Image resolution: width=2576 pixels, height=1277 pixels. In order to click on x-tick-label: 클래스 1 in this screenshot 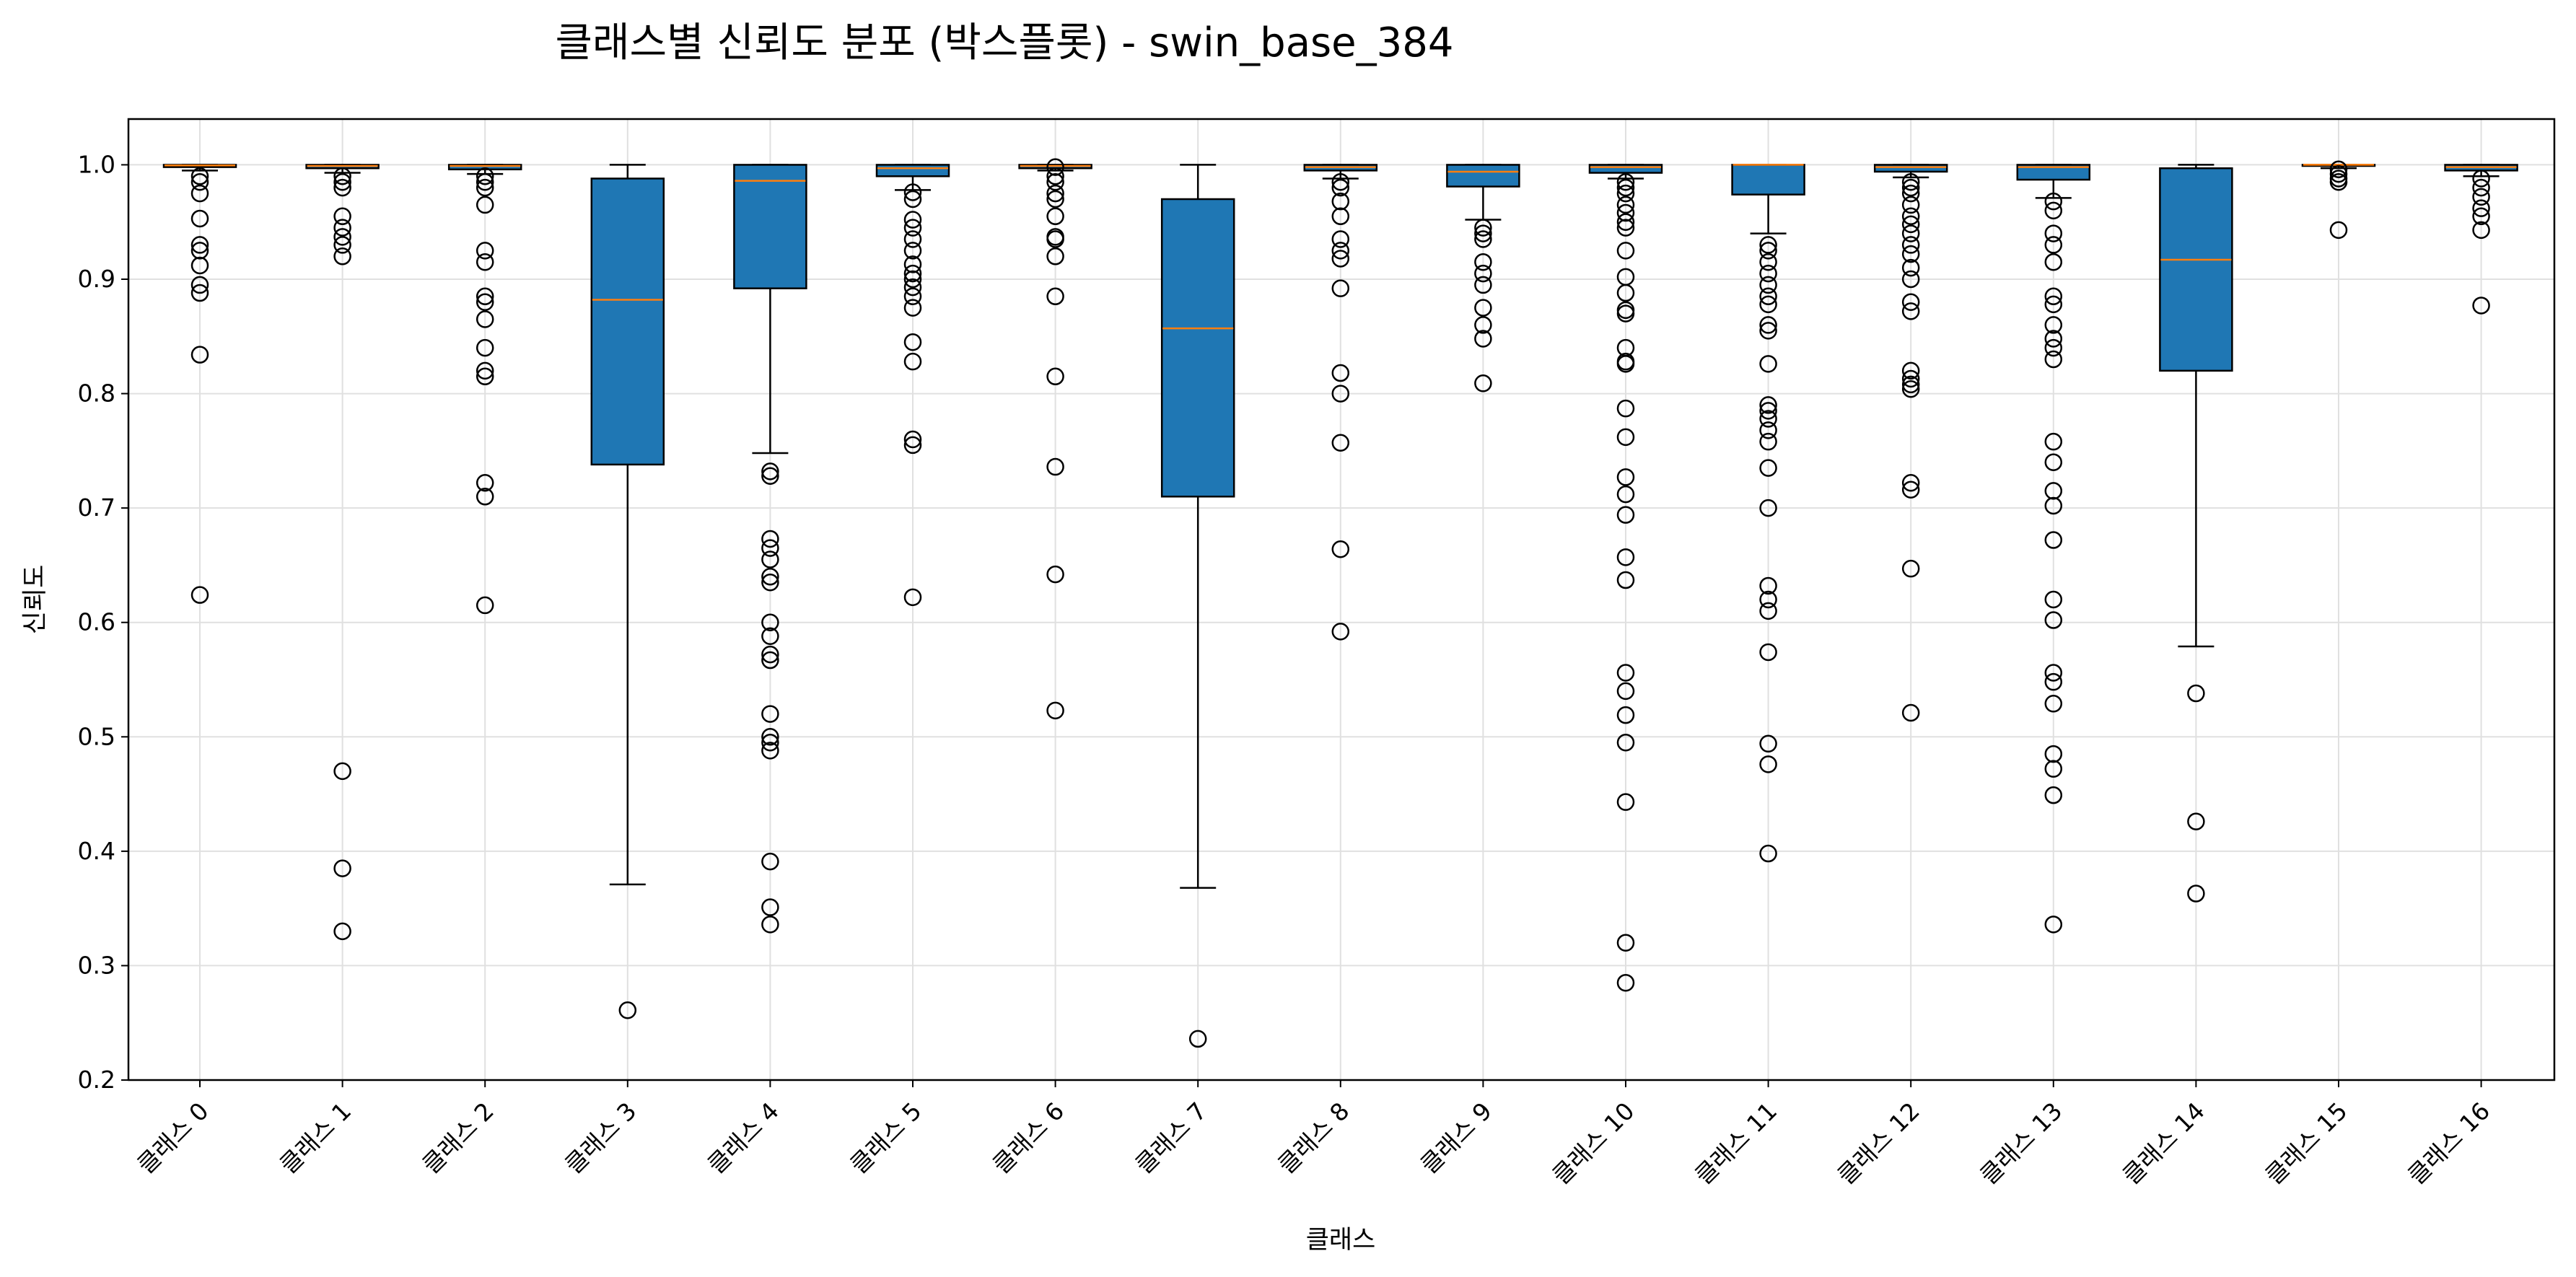, I will do `click(315, 1138)`.